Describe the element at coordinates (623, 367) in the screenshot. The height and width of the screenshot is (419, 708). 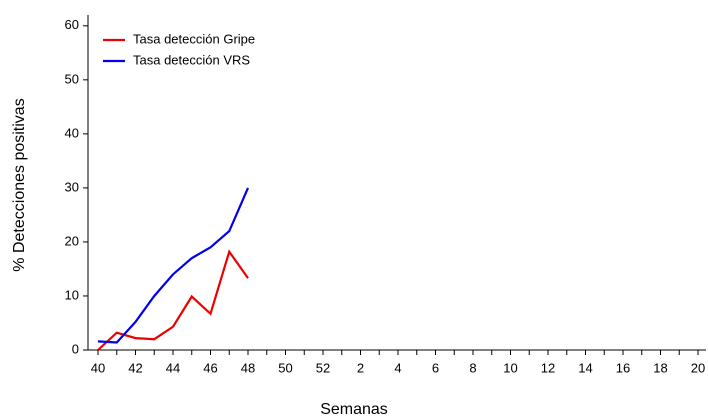
I see `x-tick-label: 16` at that location.